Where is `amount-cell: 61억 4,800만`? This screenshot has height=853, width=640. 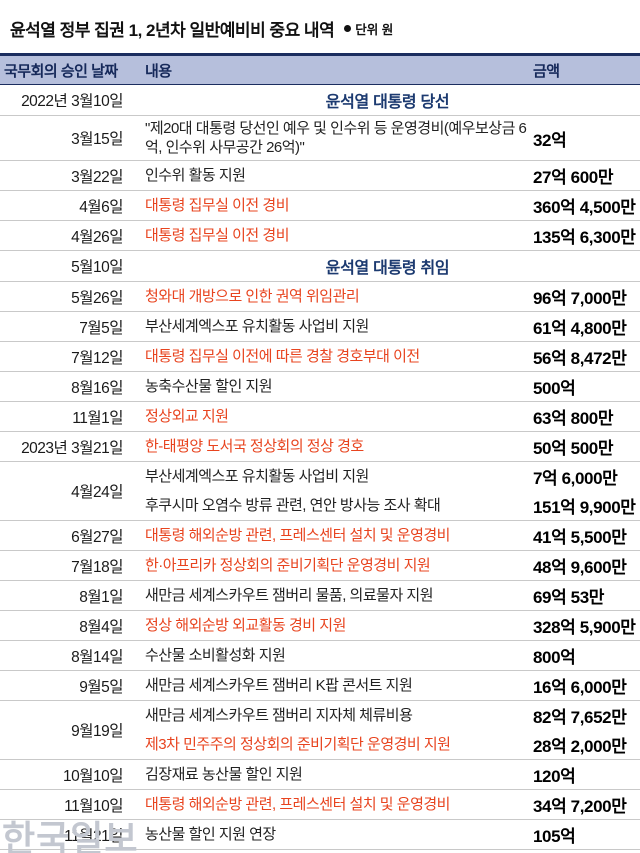
amount-cell: 61억 4,800만 is located at coordinates (580, 328).